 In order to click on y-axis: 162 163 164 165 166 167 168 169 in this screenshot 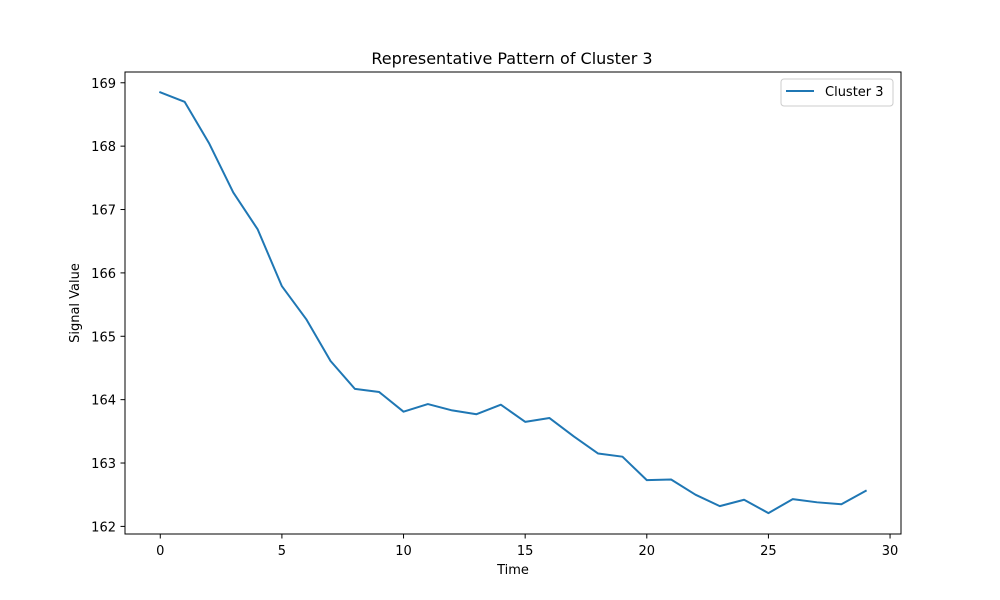, I will do `click(108, 306)`.